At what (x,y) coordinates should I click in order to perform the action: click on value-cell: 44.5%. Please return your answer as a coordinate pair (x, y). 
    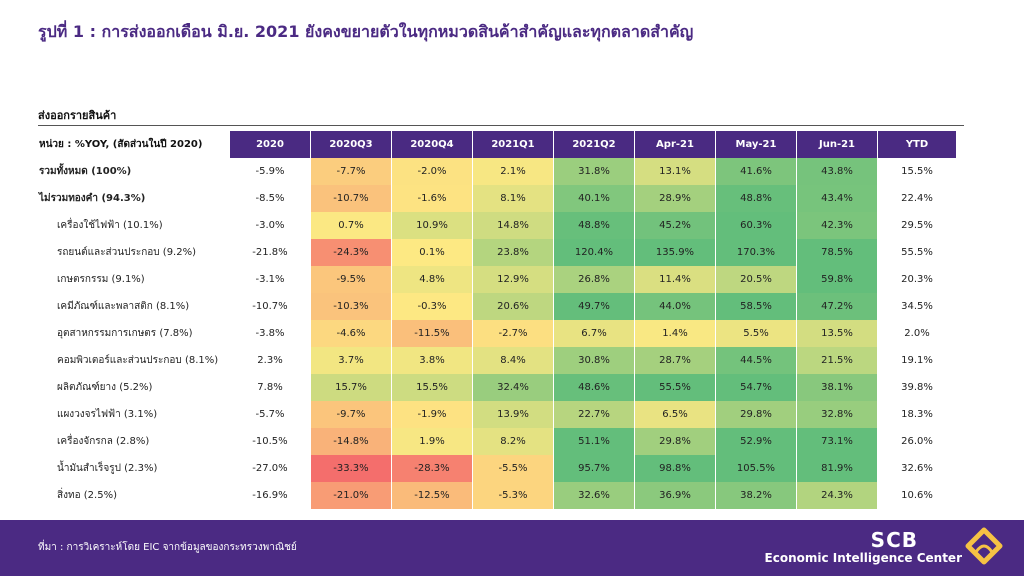
    Looking at the image, I should click on (756, 360).